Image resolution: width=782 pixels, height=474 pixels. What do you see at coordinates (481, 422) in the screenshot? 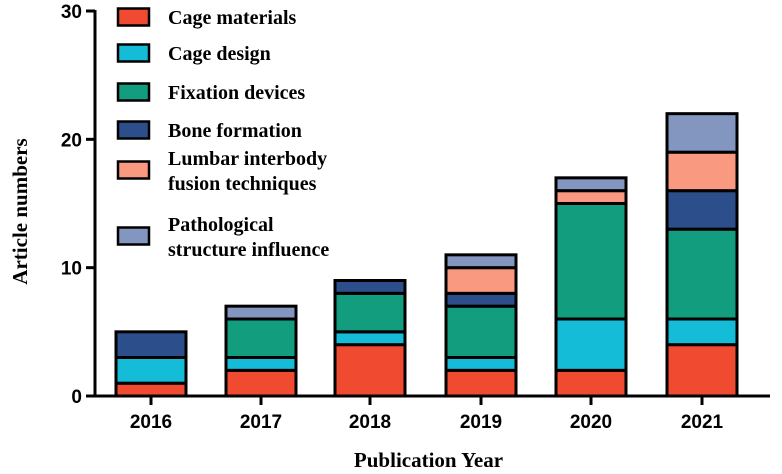
I see `x-tick-label: 2019` at bounding box center [481, 422].